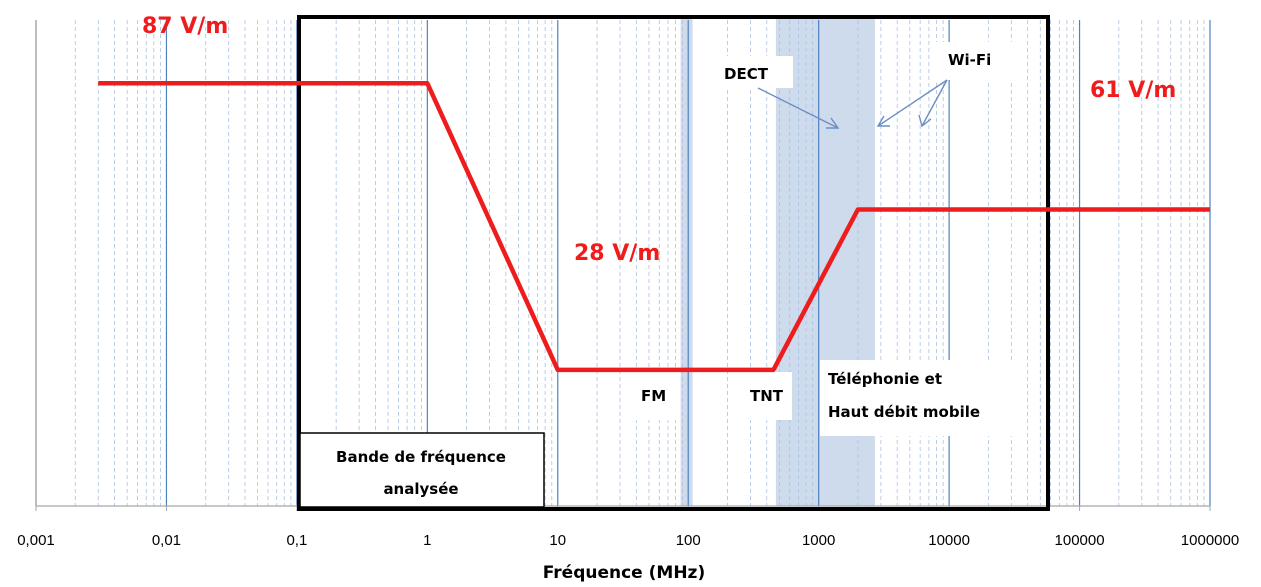  Describe the element at coordinates (36, 540) in the screenshot. I see `x-tick-label: 0,001` at that location.